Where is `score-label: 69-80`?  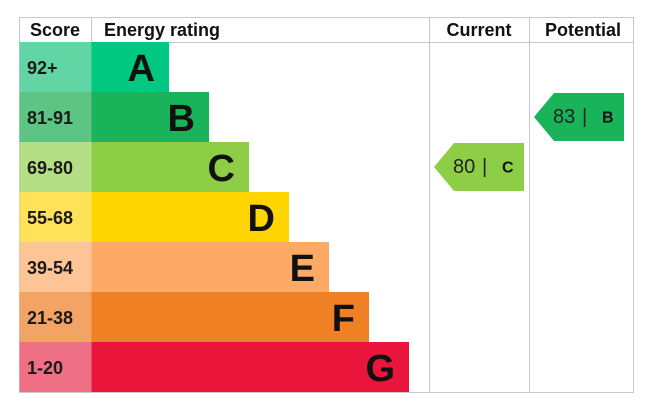
score-label: 69-80 is located at coordinates (50, 168).